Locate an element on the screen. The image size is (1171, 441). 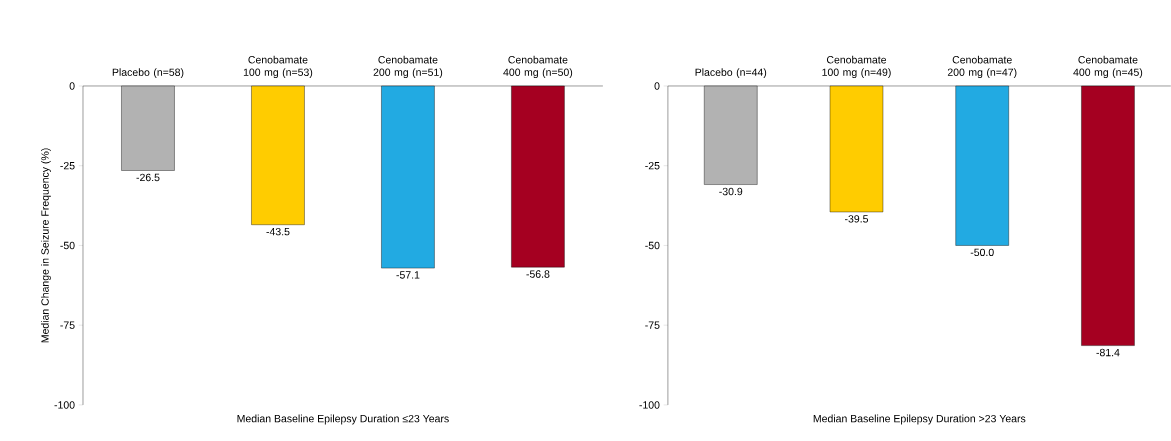
x-tick-label: Placebo (n=44) is located at coordinates (731, 73).